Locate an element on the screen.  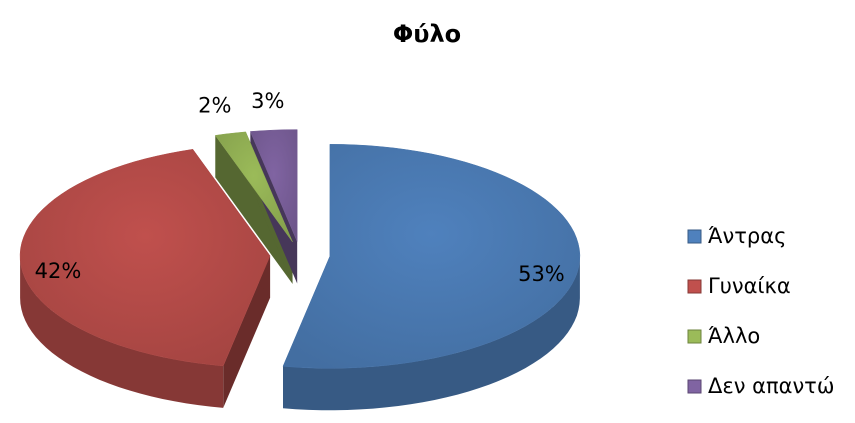
data-label: 53% is located at coordinates (541, 274).